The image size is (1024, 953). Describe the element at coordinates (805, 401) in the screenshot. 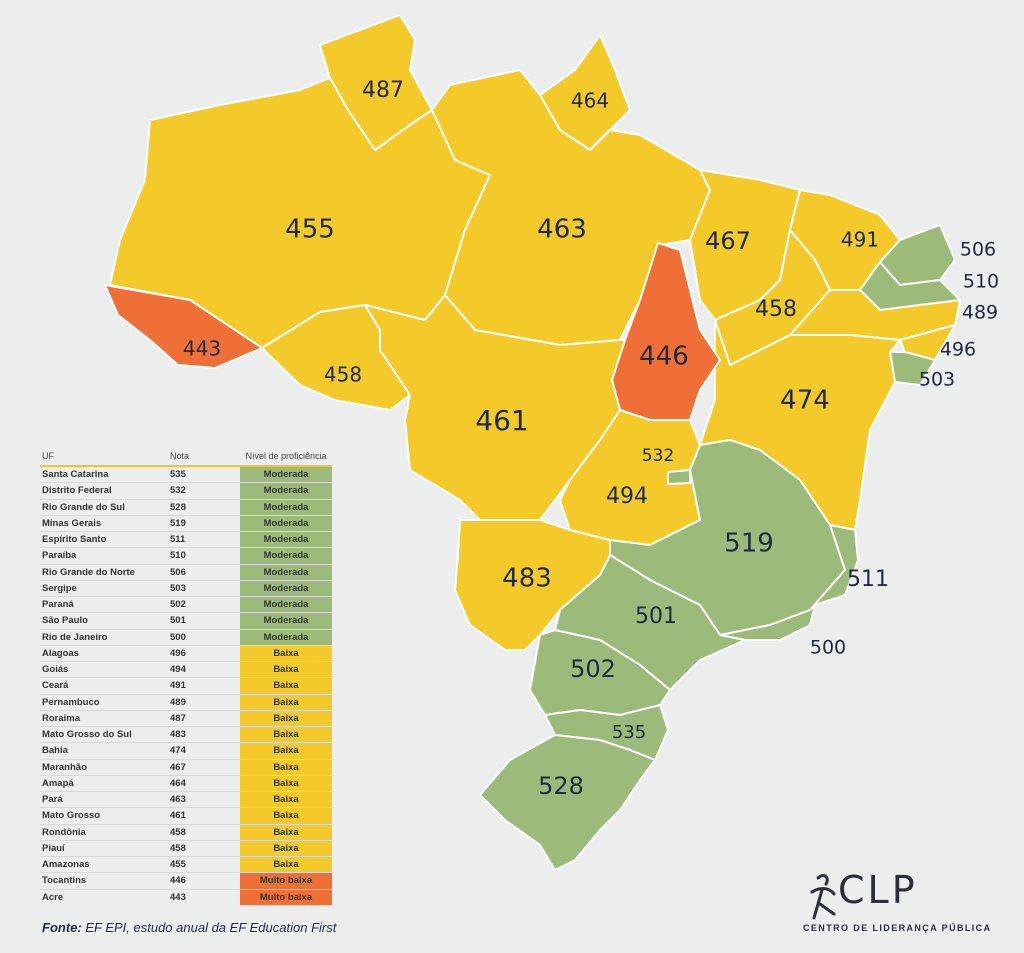

I see `score-bahia: 474` at that location.